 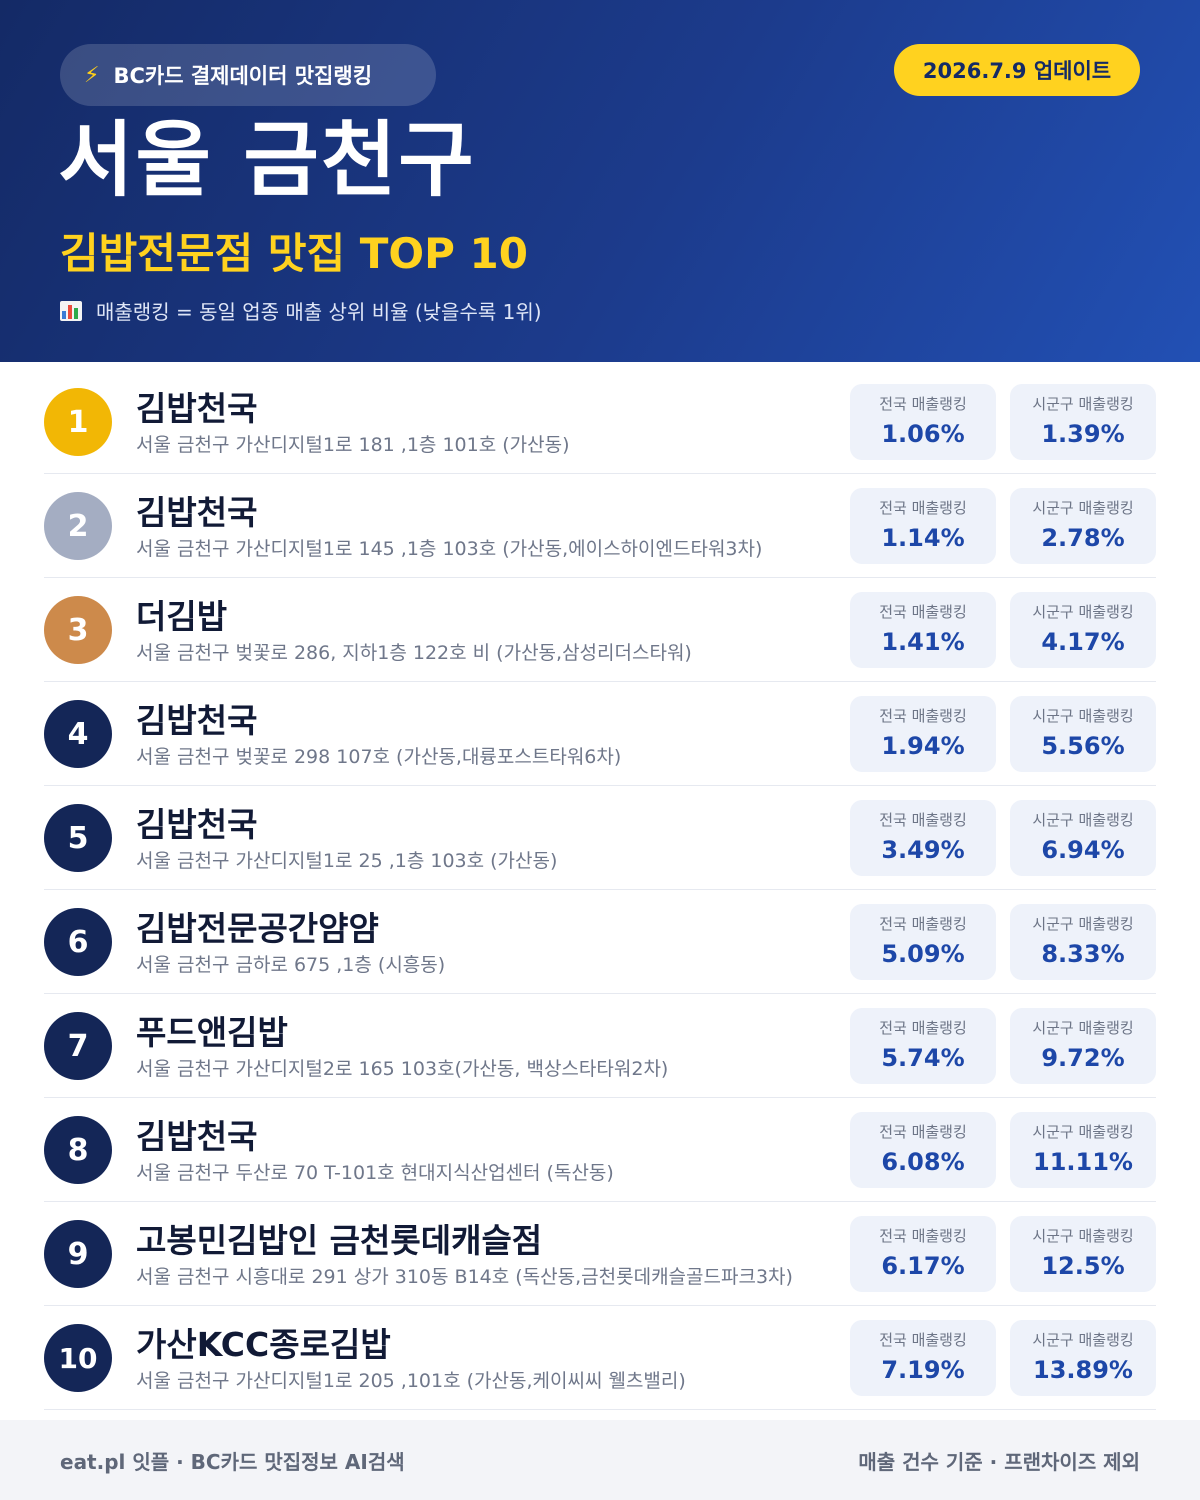 I want to click on local-ranking-value: 5.56%, so click(x=1083, y=746).